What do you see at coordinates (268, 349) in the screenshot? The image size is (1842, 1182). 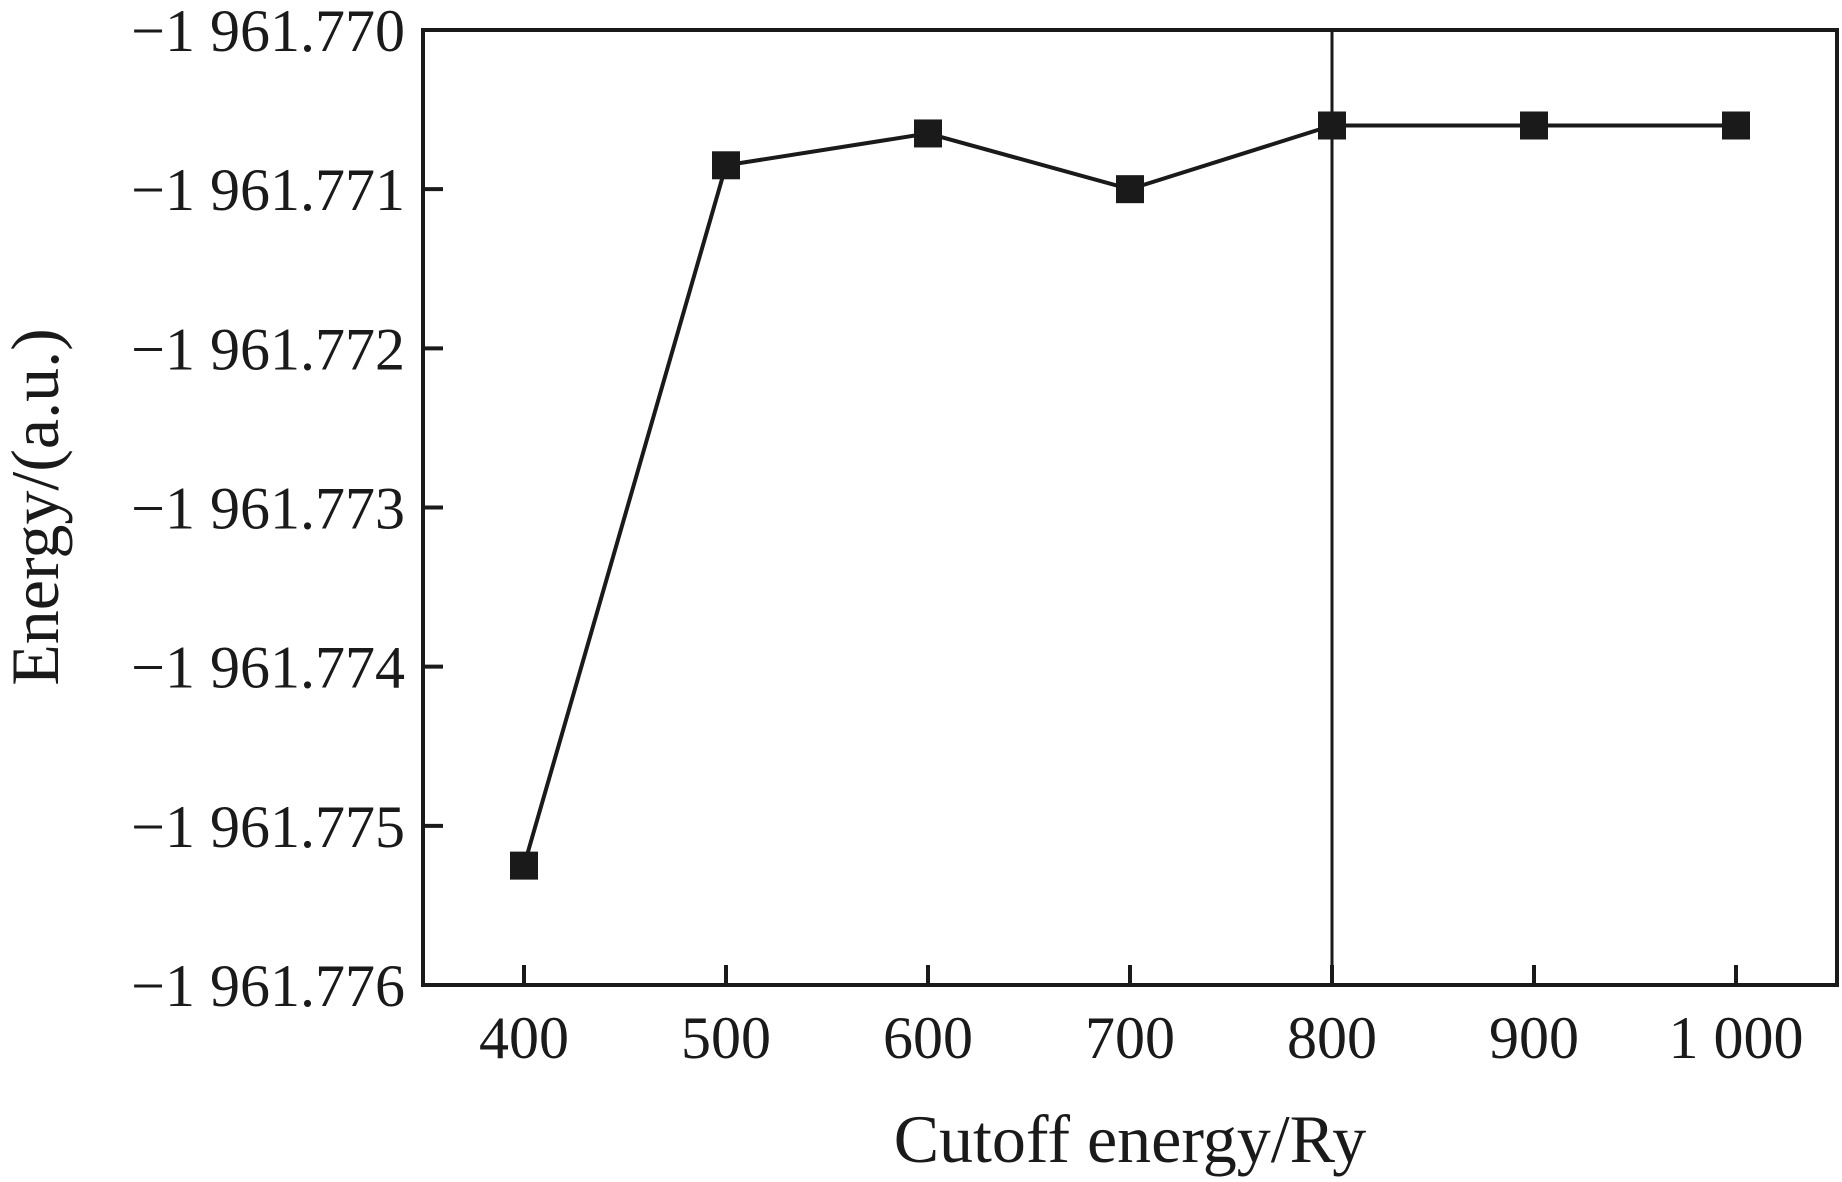 I see `y-tick-label: −1 961.772` at bounding box center [268, 349].